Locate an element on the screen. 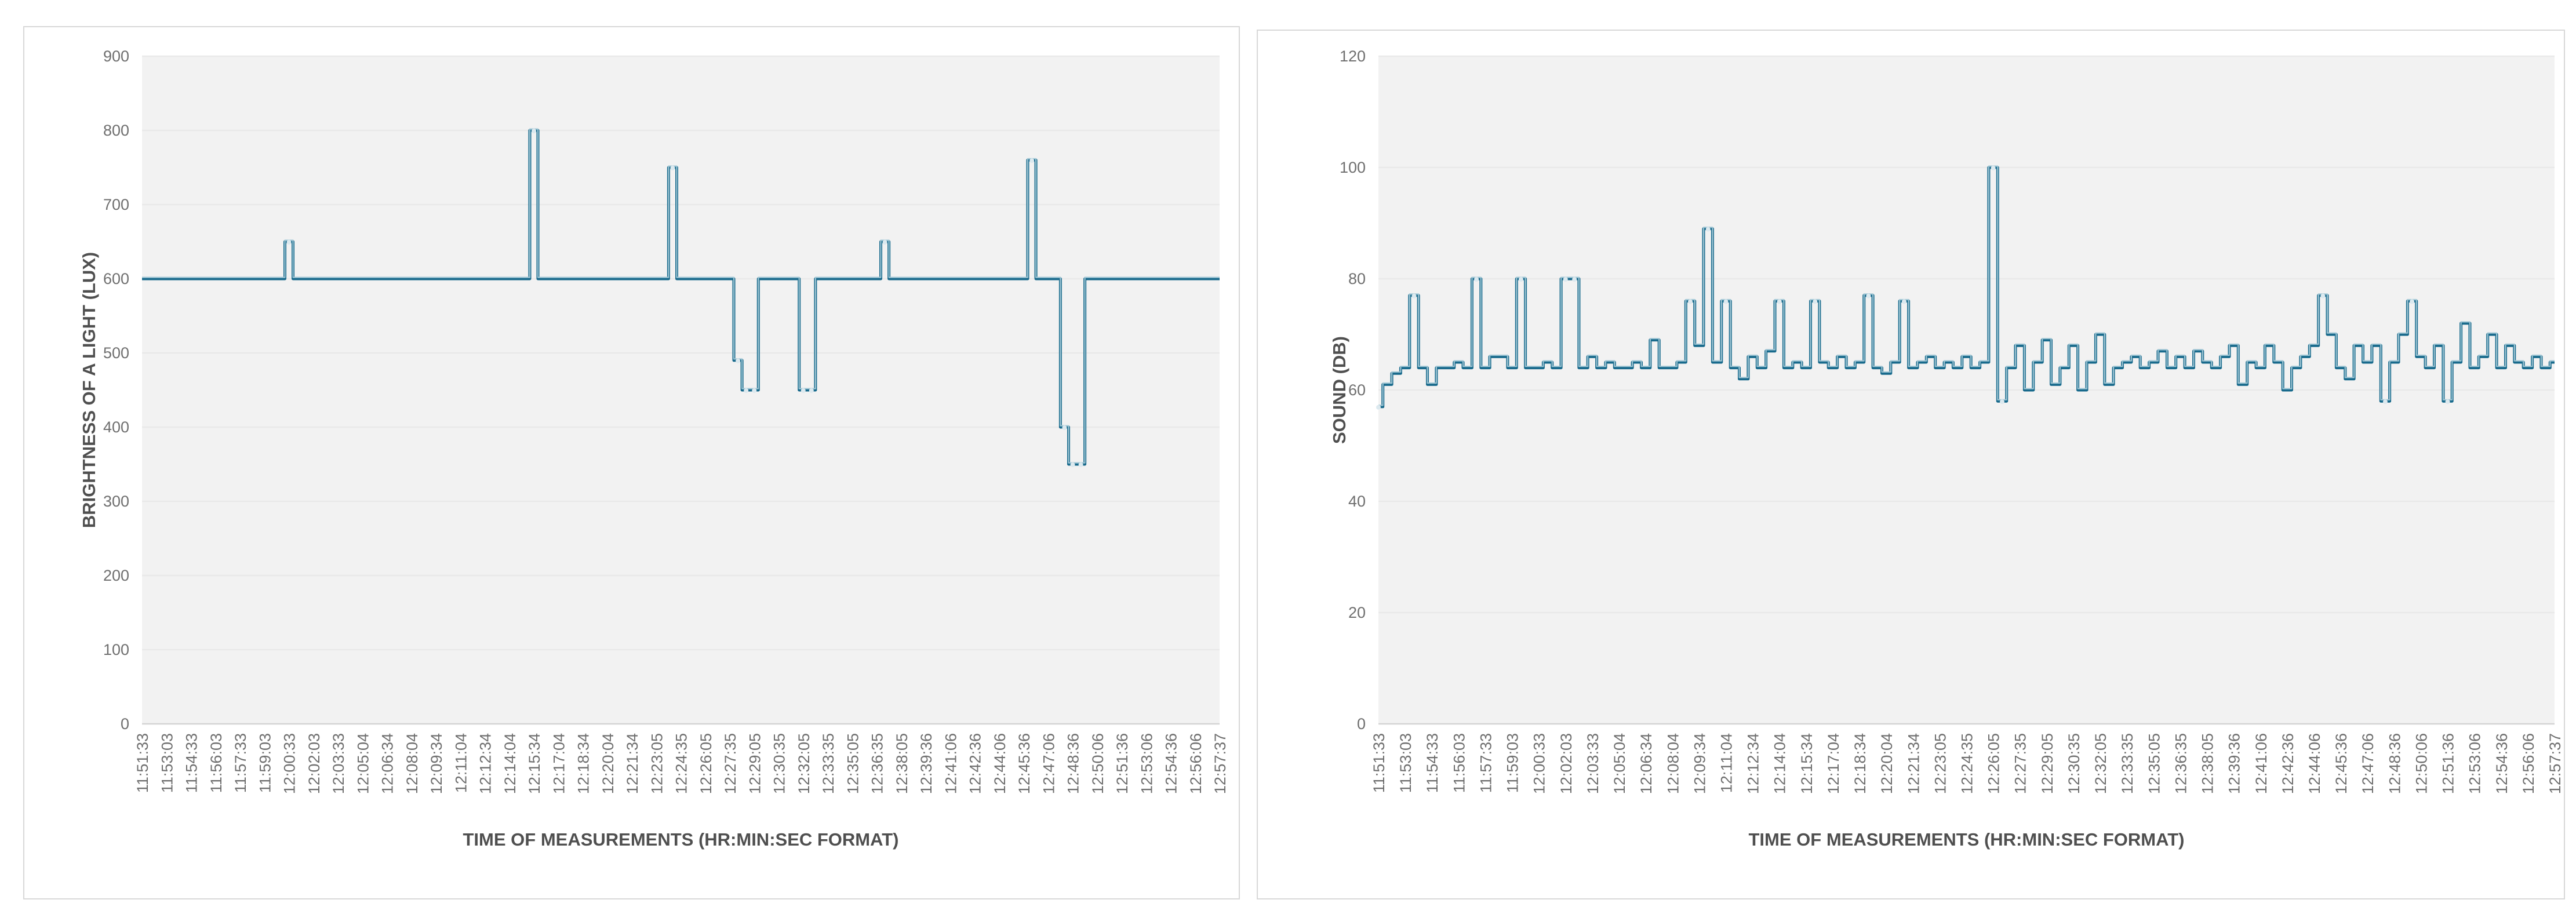  y-tick-label: 40 is located at coordinates (1357, 501).